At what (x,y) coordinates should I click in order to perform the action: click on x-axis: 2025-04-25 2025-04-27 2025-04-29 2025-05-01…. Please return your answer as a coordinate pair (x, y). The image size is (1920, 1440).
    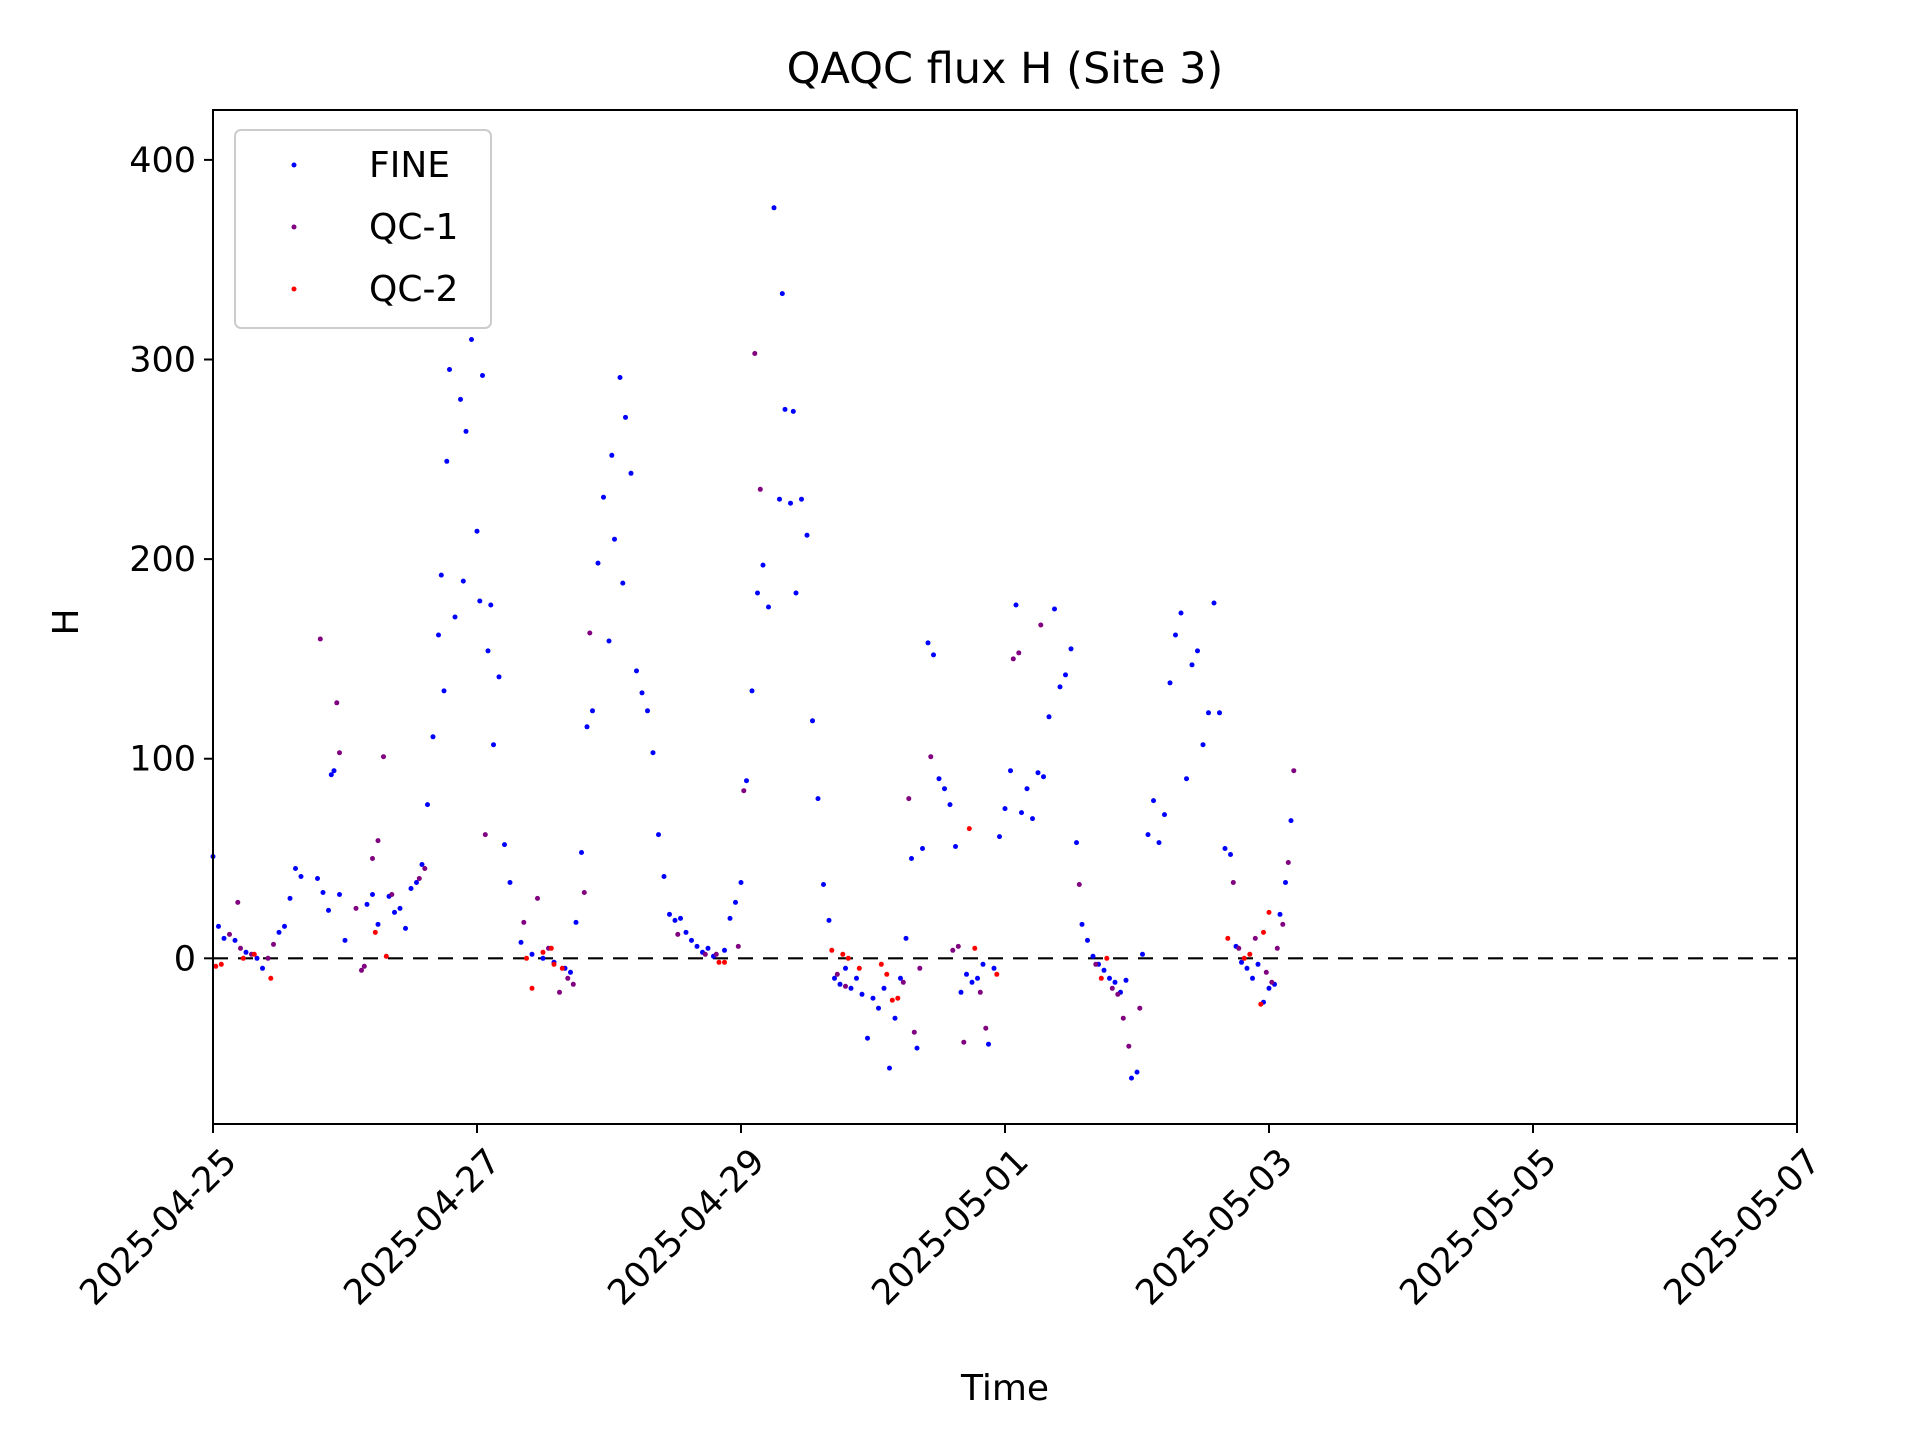
    Looking at the image, I should click on (951, 1219).